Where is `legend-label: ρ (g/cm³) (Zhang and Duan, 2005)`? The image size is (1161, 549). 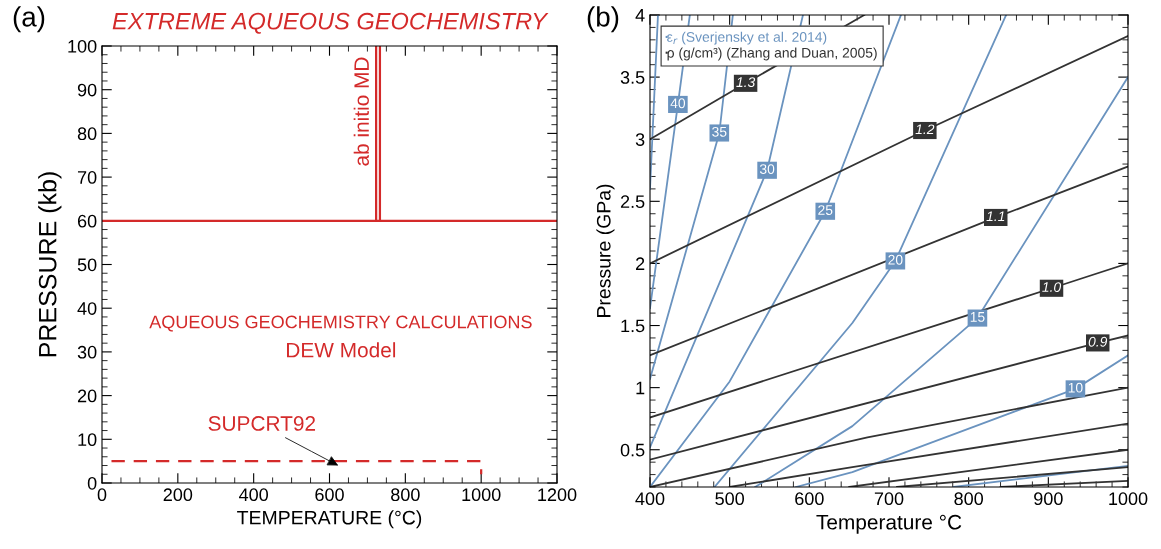
legend-label: ρ (g/cm³) (Zhang and Duan, 2005) is located at coordinates (772, 54).